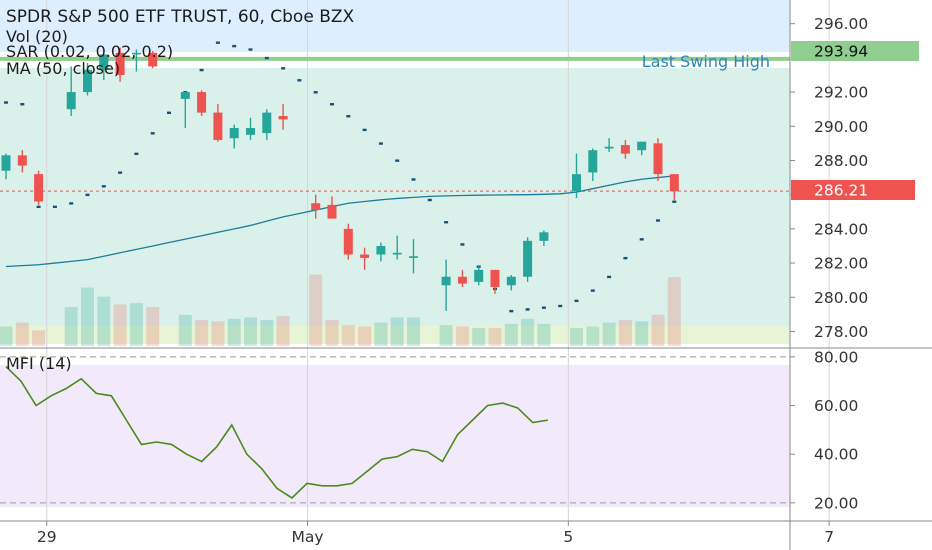 This screenshot has width=932, height=550. What do you see at coordinates (841, 264) in the screenshot?
I see `price-tick-label: 282.00` at bounding box center [841, 264].